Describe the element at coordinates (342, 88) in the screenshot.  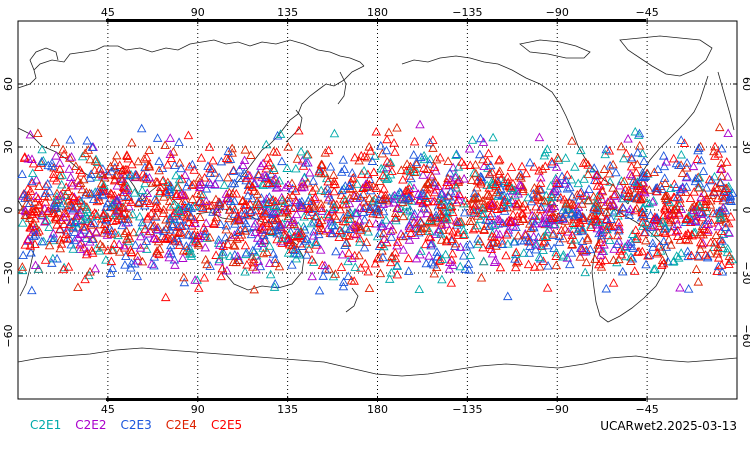
I see `coastline-kamchatka` at that location.